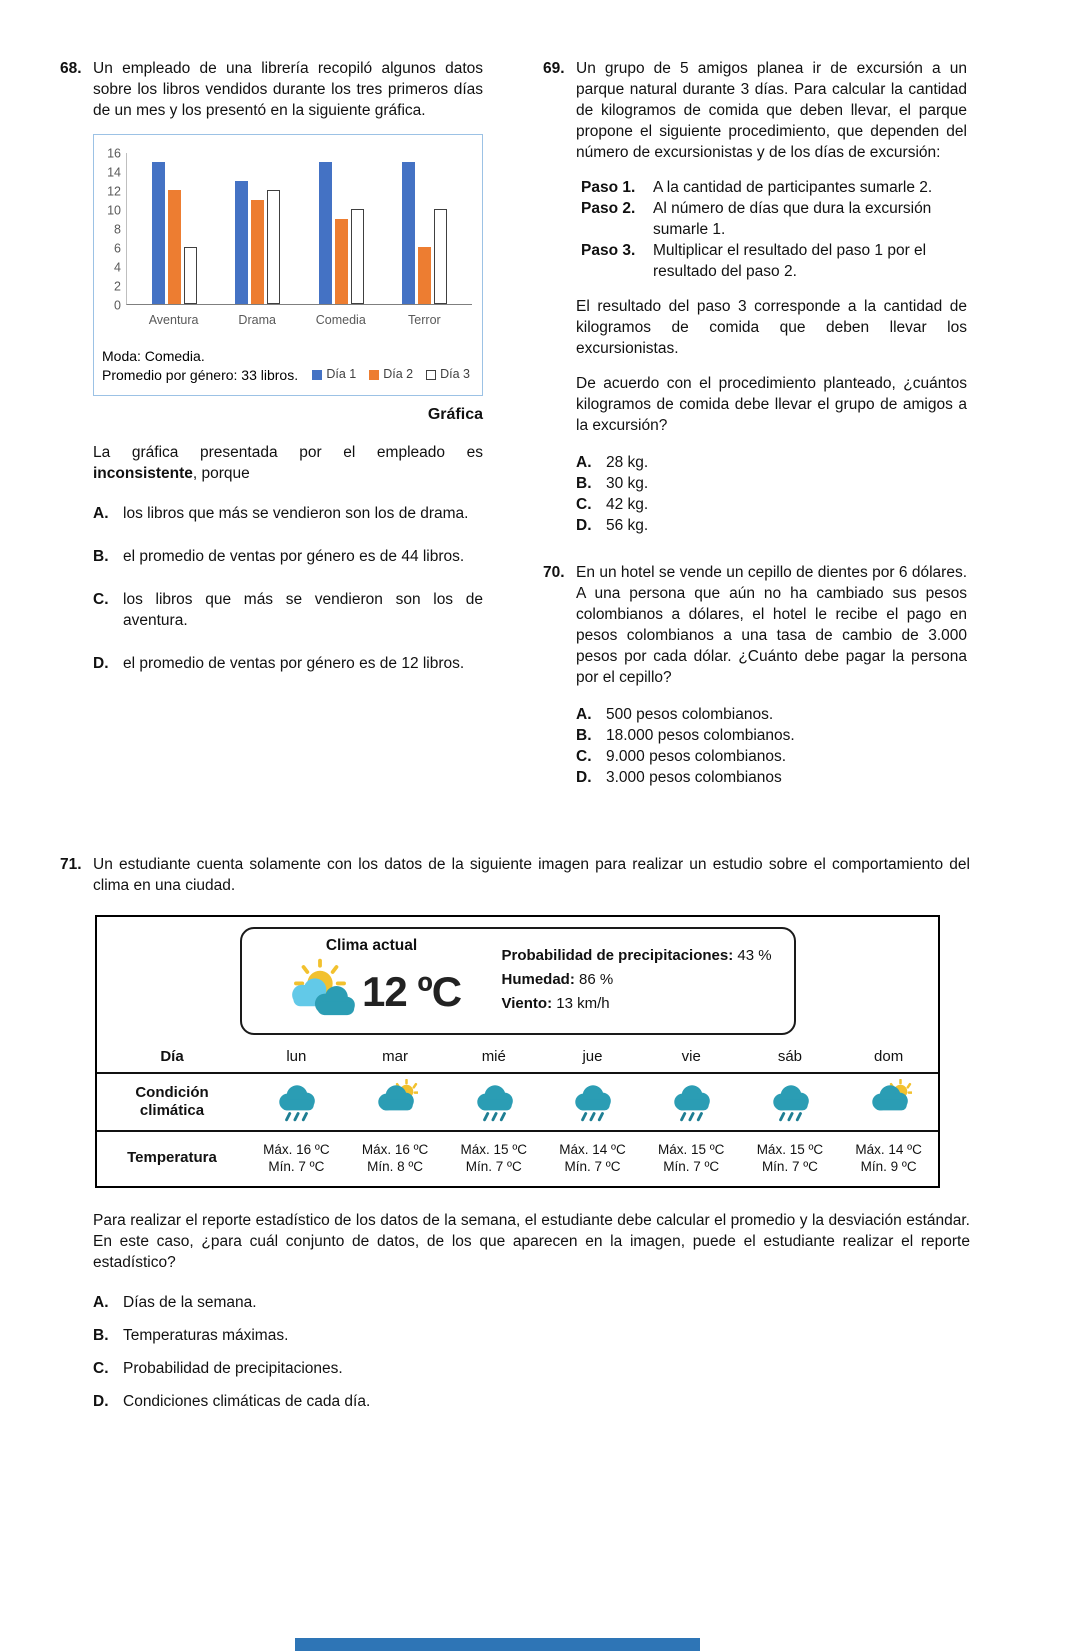  I want to click on temperature-cell: Máx. 15 ºC Mín. 7 ºC, so click(493, 1158).